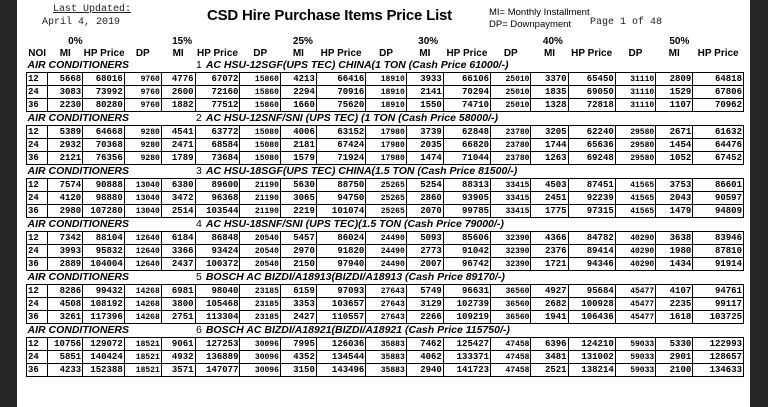 The width and height of the screenshot is (768, 407). I want to click on table-cell: 27643, so click(386, 317).